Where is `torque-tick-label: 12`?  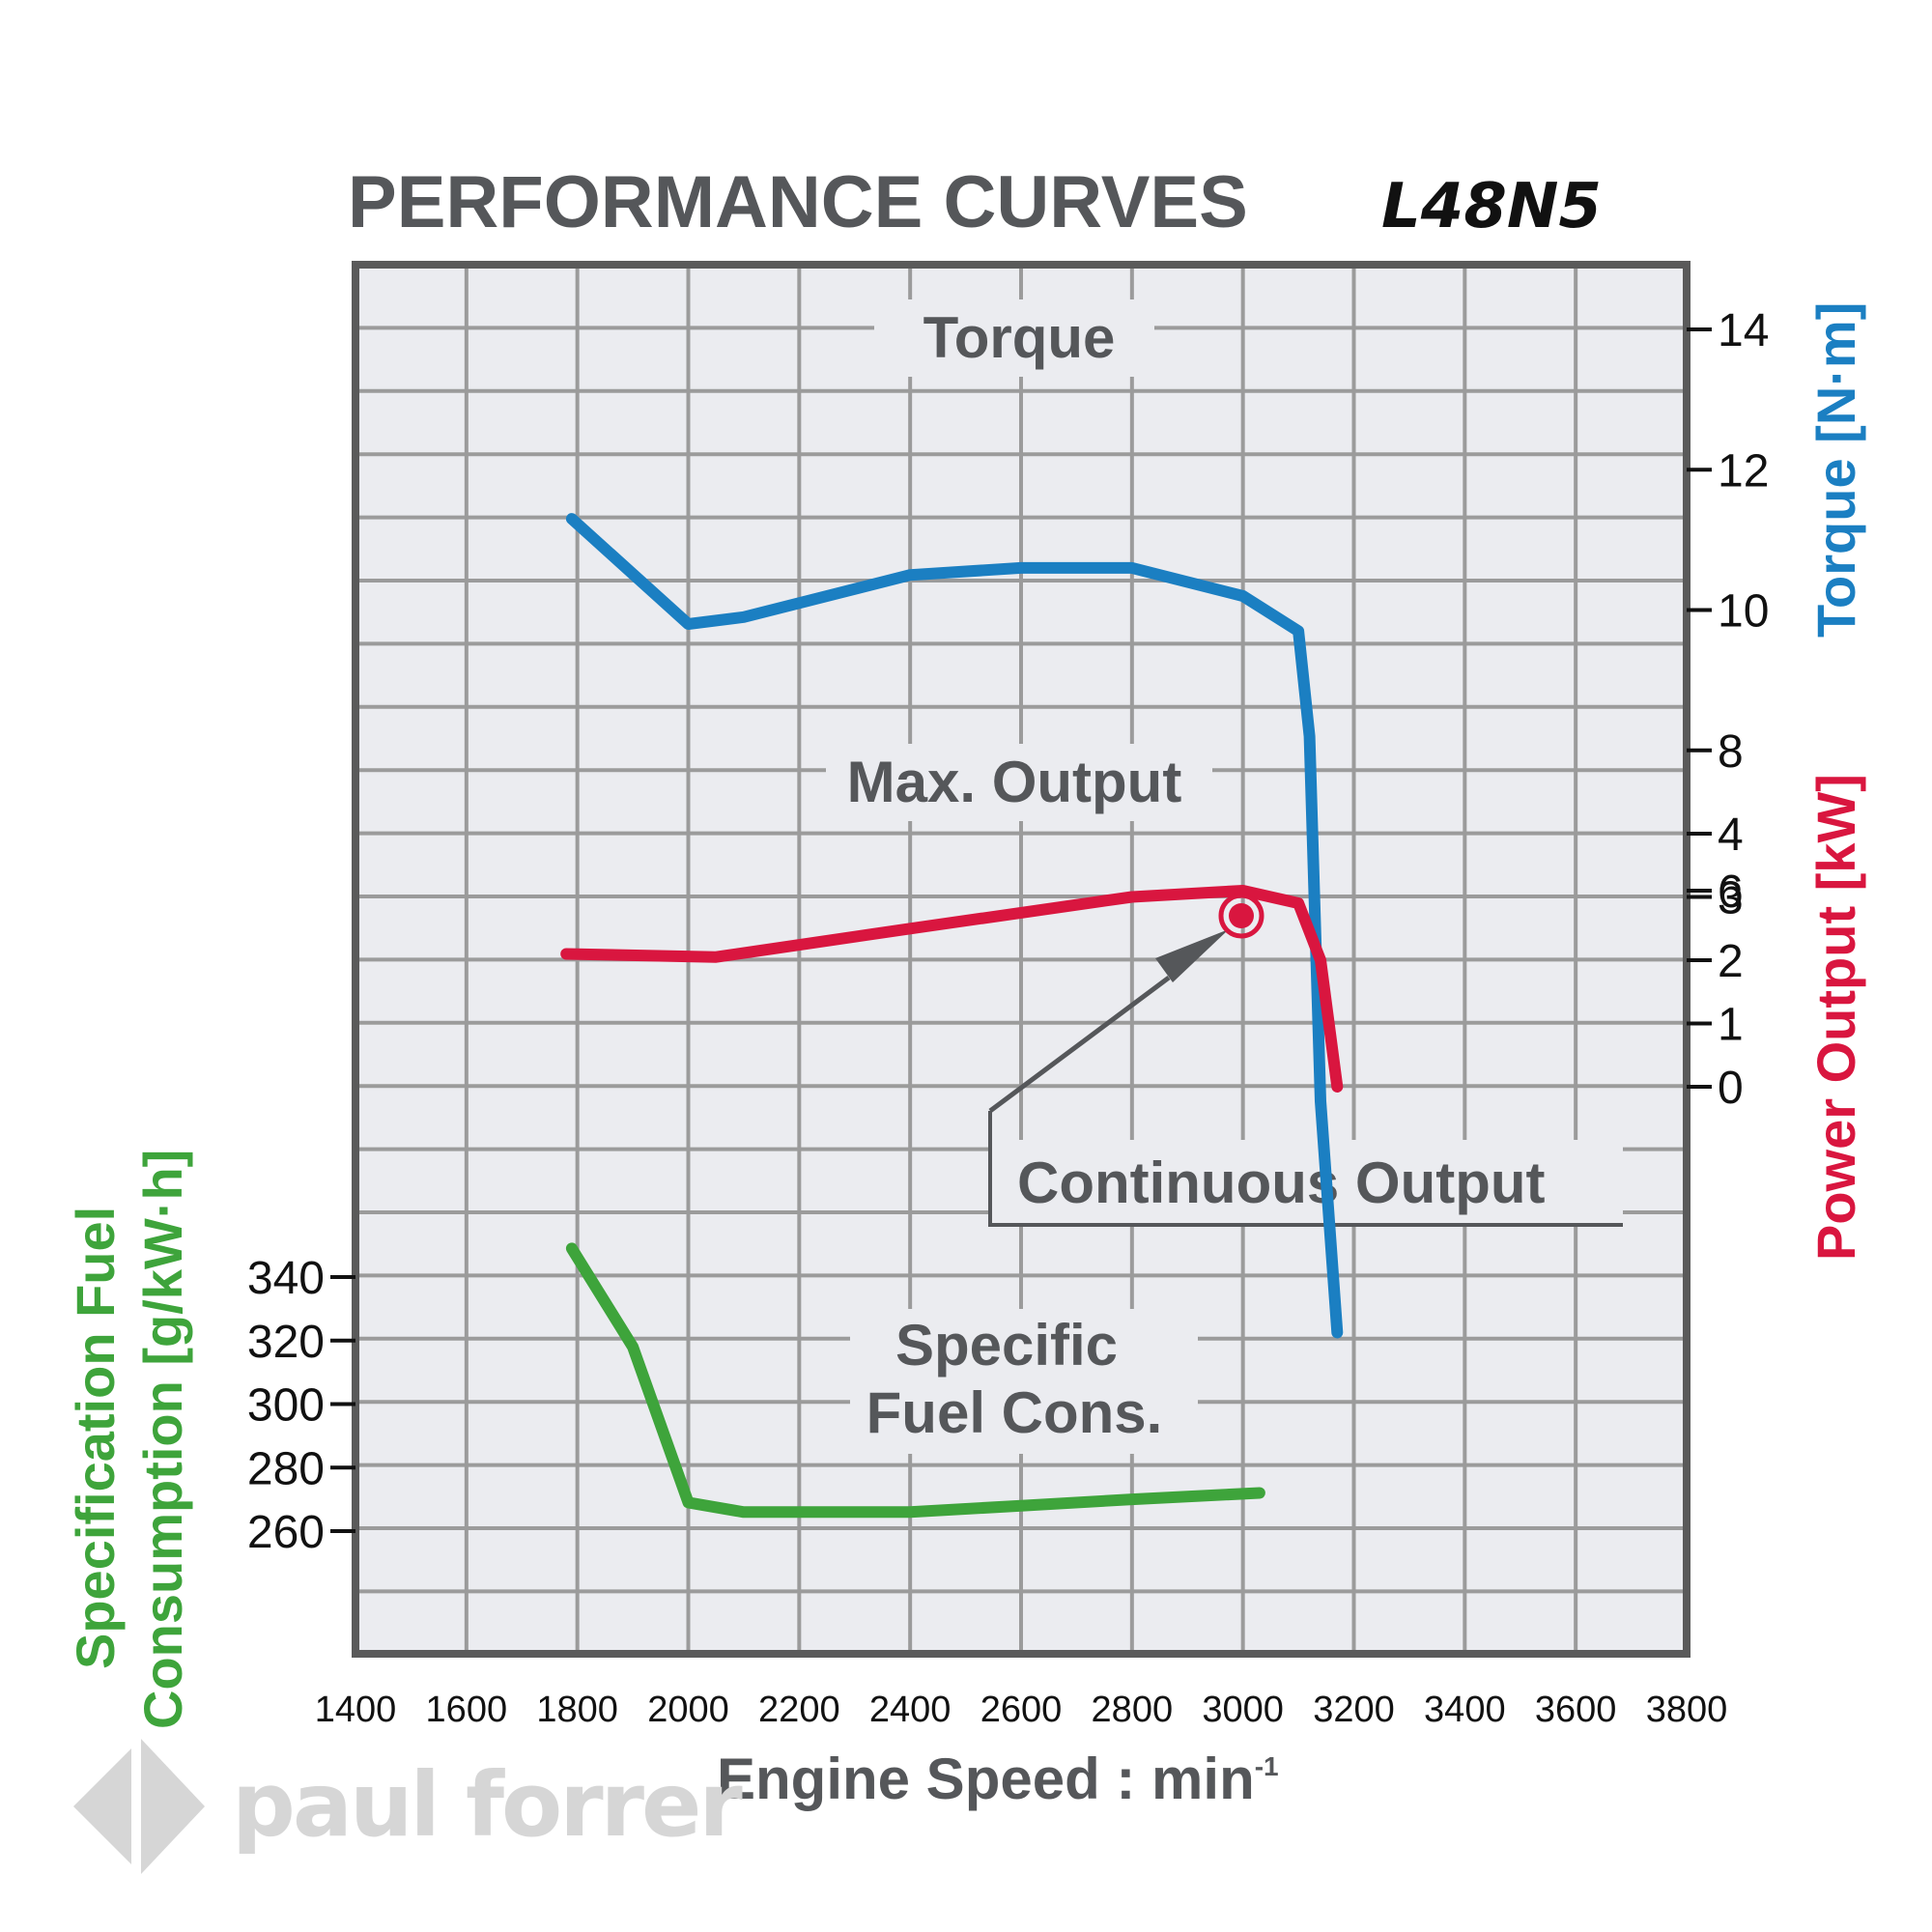
torque-tick-label: 12 is located at coordinates (1743, 471).